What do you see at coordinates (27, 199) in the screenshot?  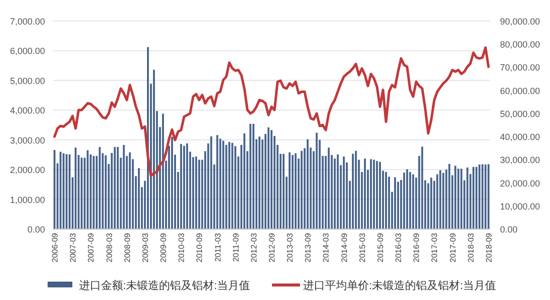 I see `y-tick-label: 1,000.00` at bounding box center [27, 199].